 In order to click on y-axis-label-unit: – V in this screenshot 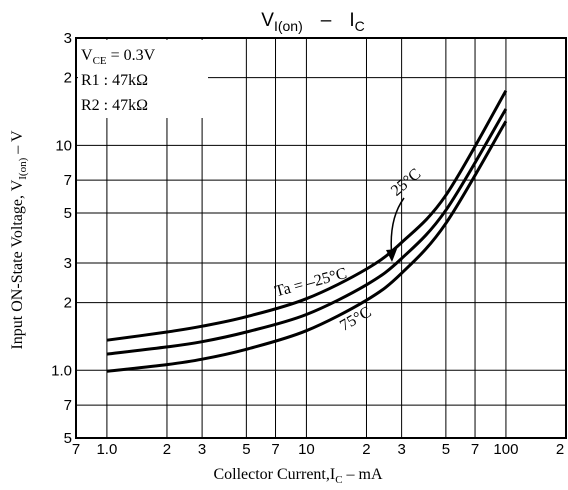, I will do `click(17, 144)`.